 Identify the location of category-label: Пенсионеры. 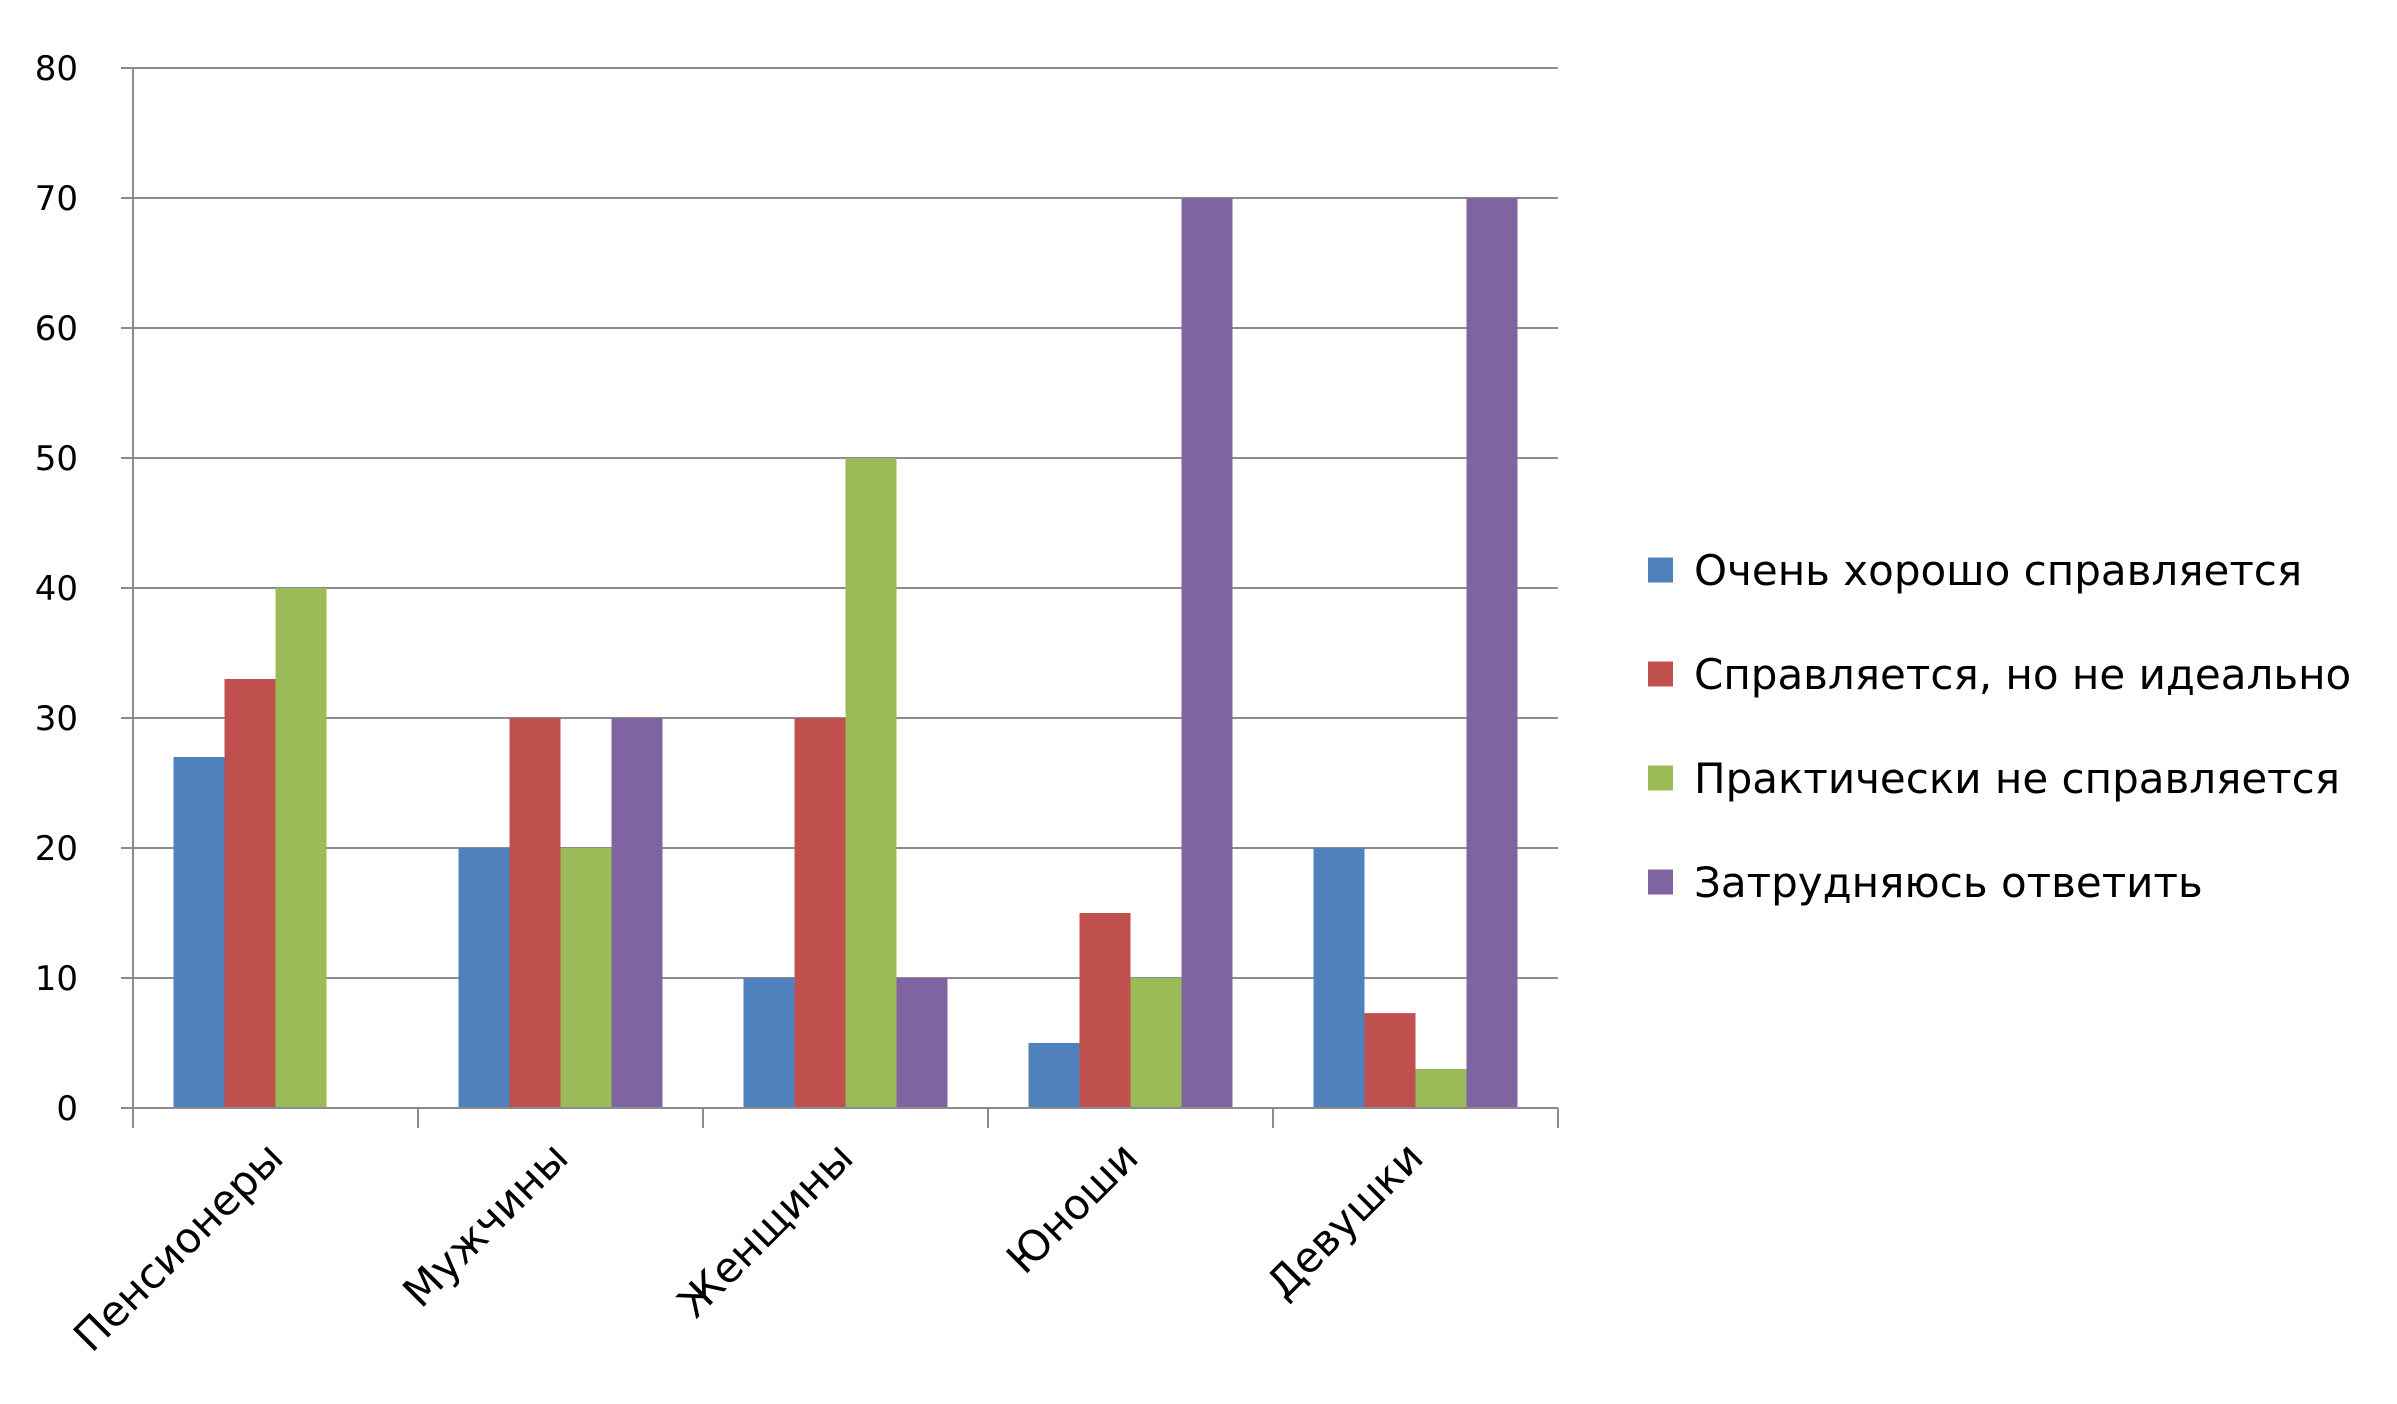
(178, 1246).